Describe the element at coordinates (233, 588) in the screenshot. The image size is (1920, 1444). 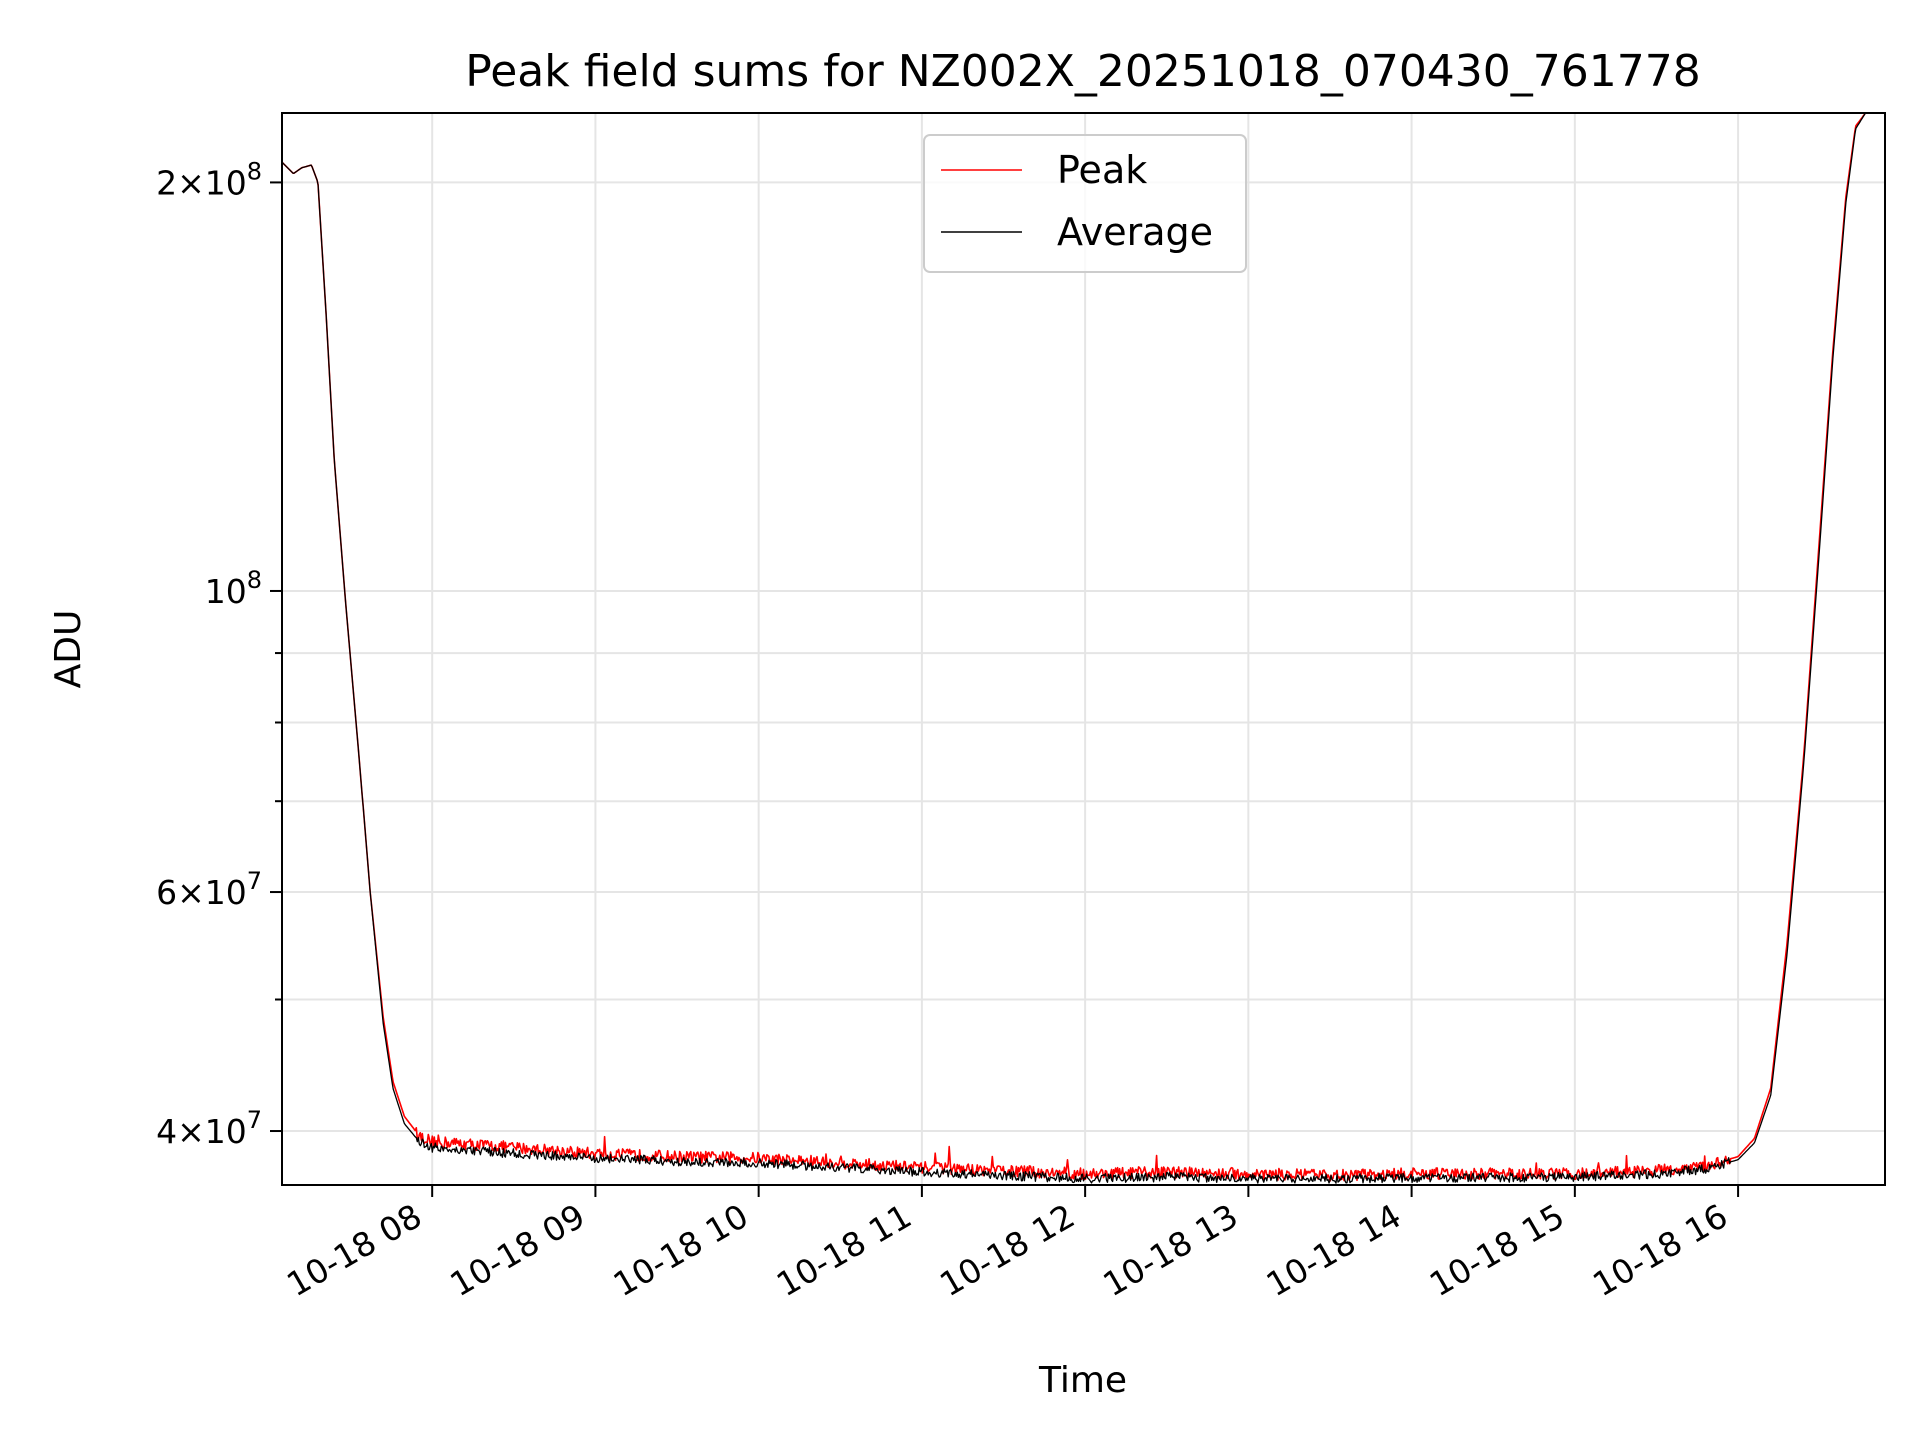
I see `y-tick-label: 108` at that location.